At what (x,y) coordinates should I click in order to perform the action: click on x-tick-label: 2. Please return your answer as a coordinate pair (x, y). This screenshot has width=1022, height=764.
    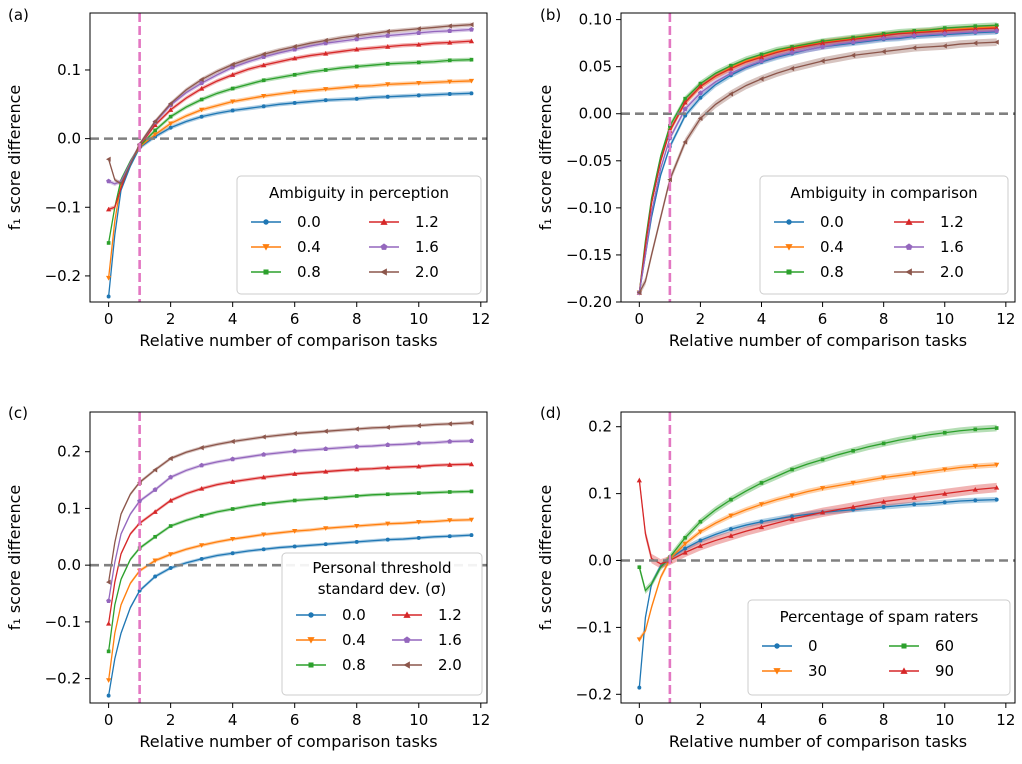
    Looking at the image, I should click on (701, 319).